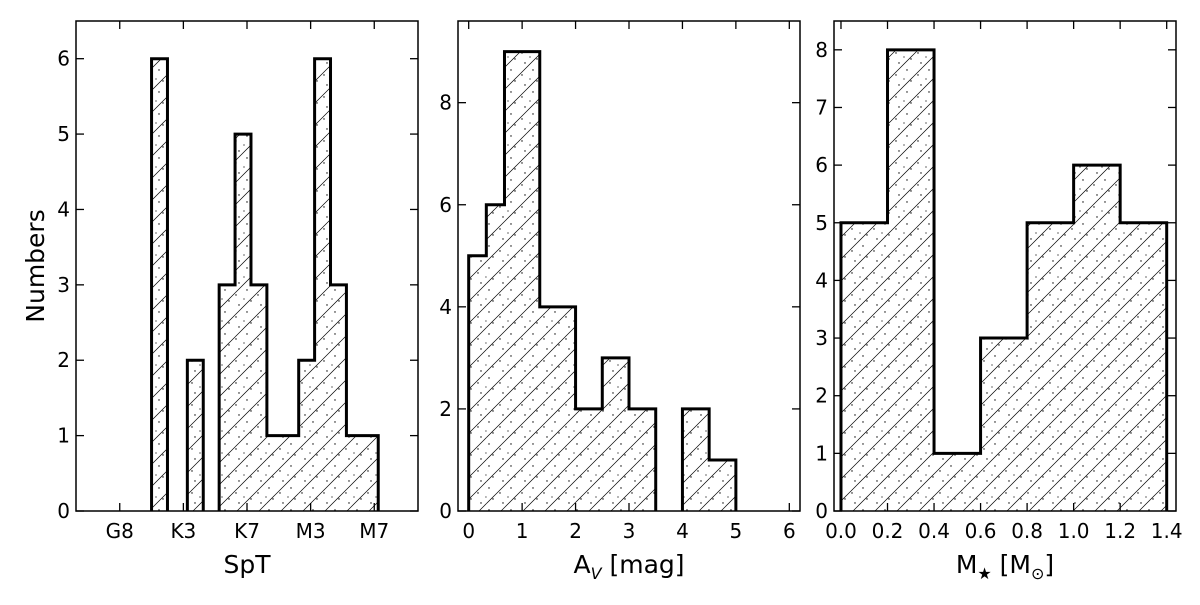 The image size is (1200, 605). Describe the element at coordinates (1027, 531) in the screenshot. I see `x-tick-label: 0.8` at that location.